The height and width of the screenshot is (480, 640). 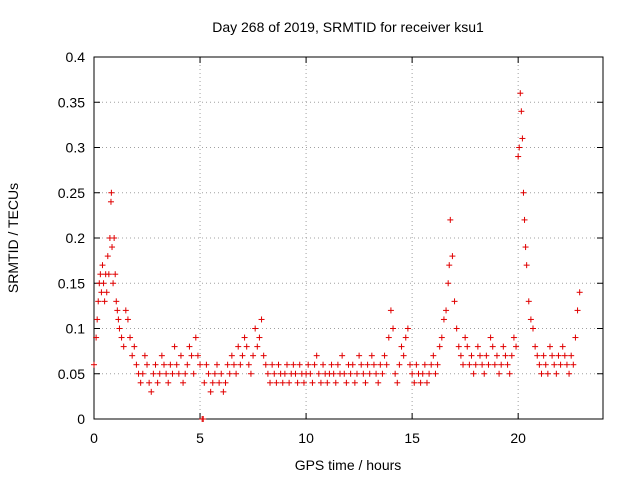 What do you see at coordinates (76, 329) in the screenshot?
I see `y-tick-label: 0.1` at bounding box center [76, 329].